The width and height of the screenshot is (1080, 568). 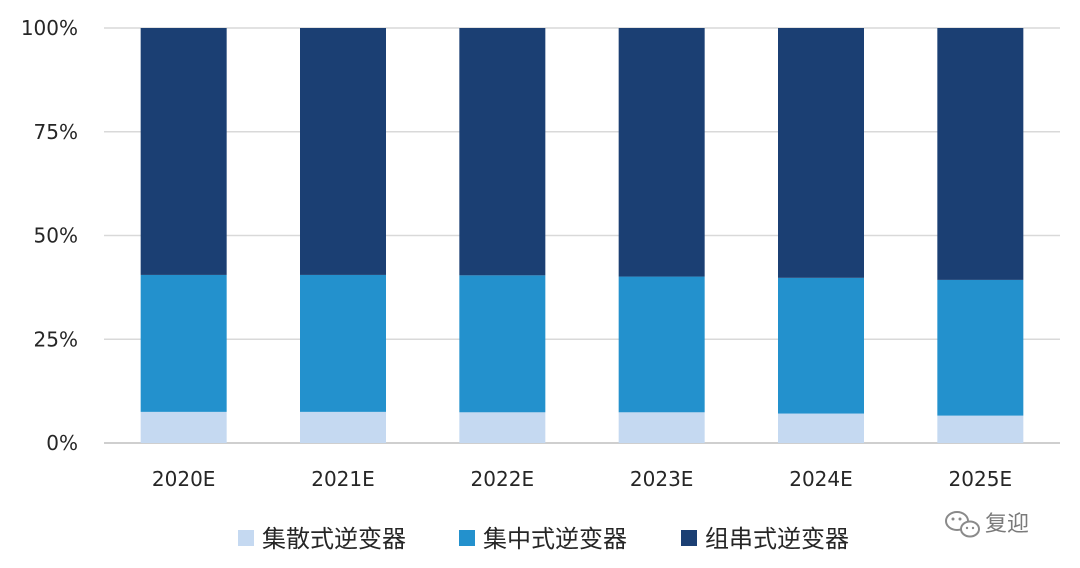 What do you see at coordinates (662, 479) in the screenshot?
I see `x-tick-label: 2023E` at bounding box center [662, 479].